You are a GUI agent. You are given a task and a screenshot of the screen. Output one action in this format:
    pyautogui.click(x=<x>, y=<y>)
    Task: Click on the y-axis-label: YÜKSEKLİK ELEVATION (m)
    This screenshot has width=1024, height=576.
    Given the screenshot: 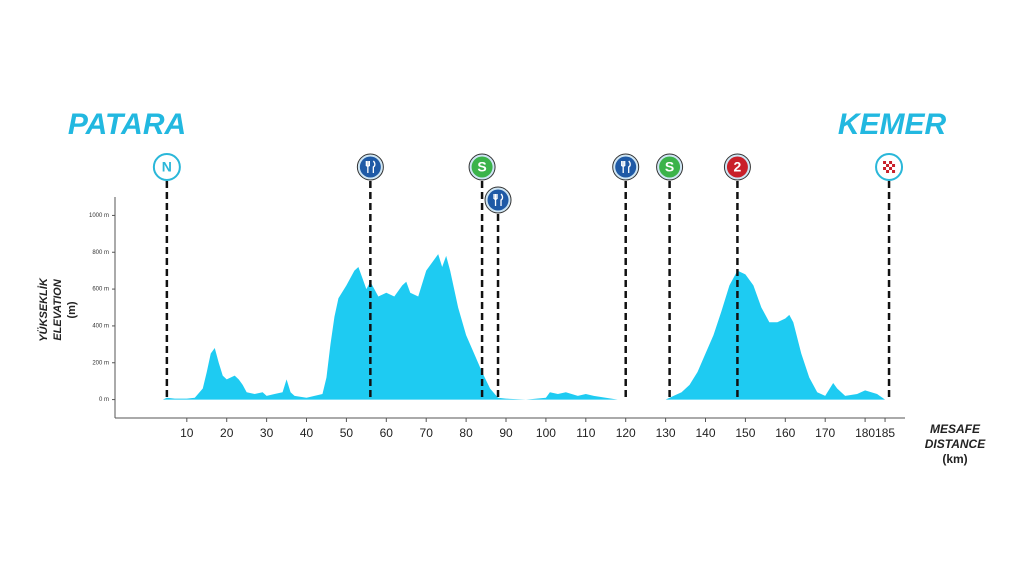 What is the action you would take?
    pyautogui.click(x=57, y=309)
    